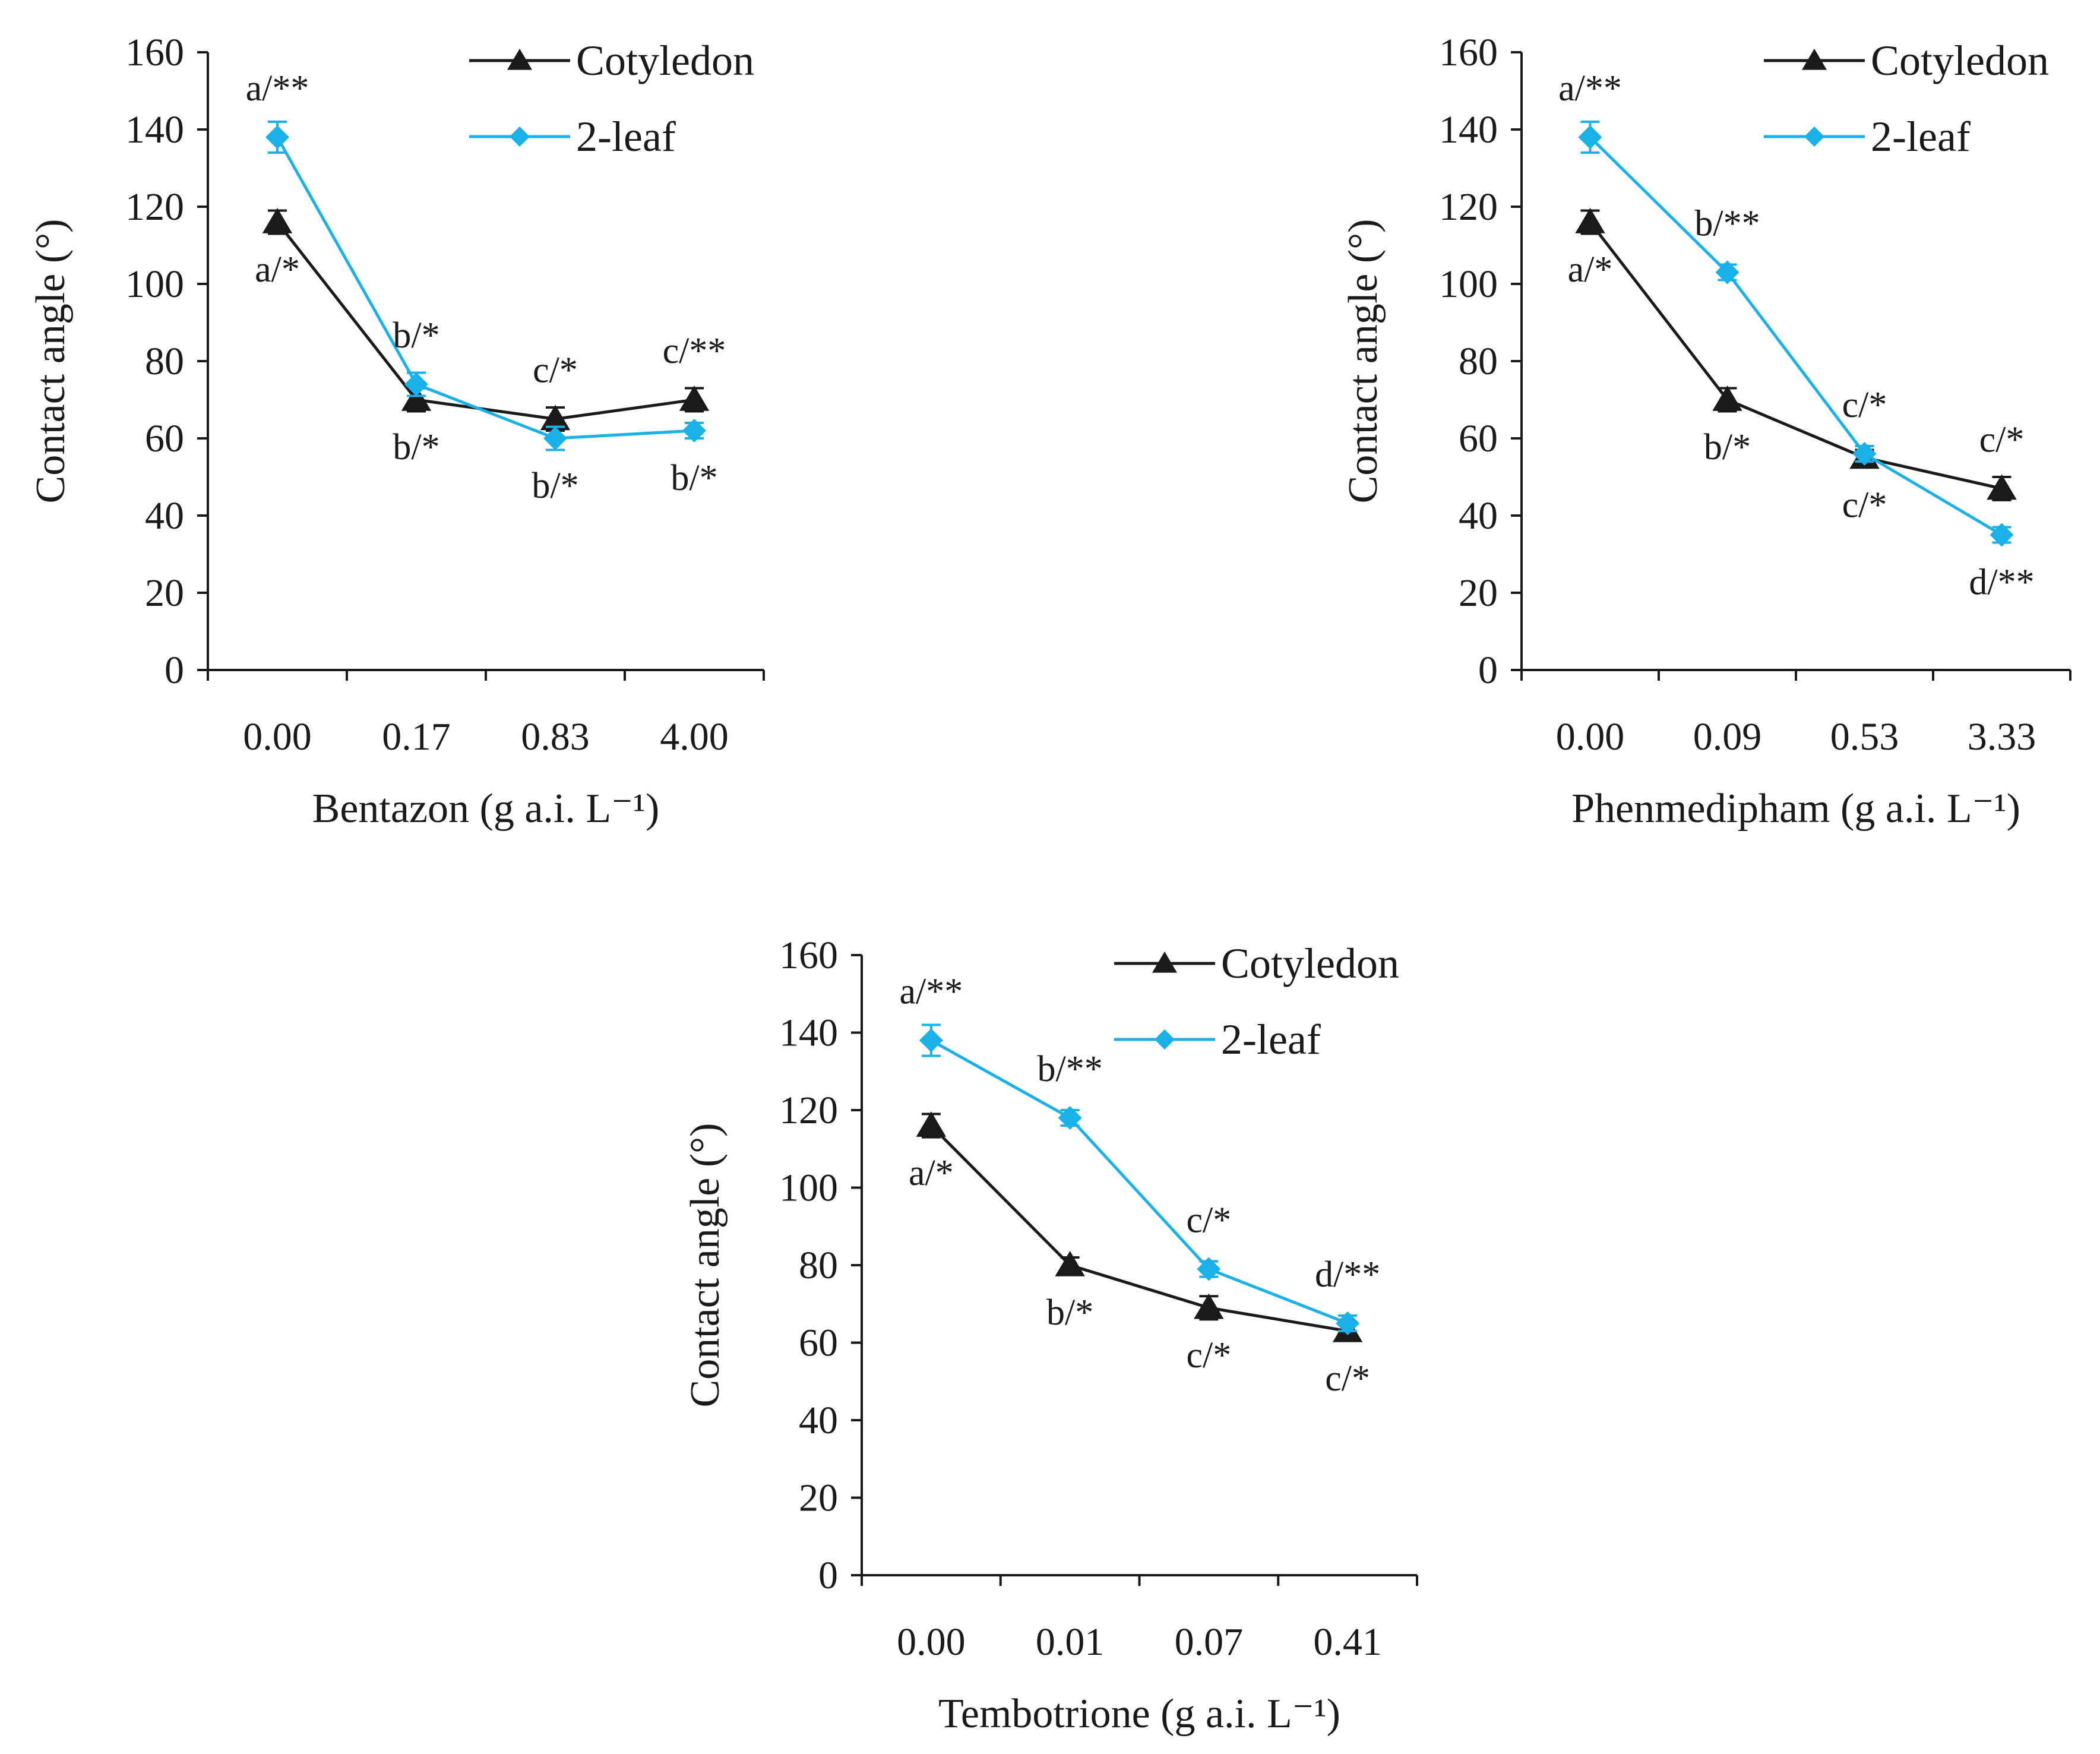  Describe the element at coordinates (1727, 737) in the screenshot. I see `x-tick-label: 0.09` at that location.